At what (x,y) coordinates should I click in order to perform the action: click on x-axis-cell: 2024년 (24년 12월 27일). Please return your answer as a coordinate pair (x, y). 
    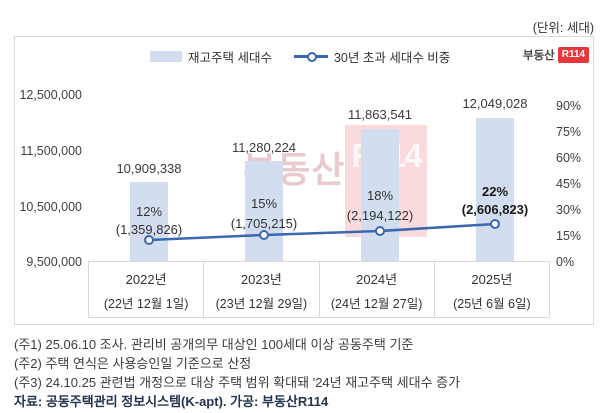
    Looking at the image, I should click on (376, 289).